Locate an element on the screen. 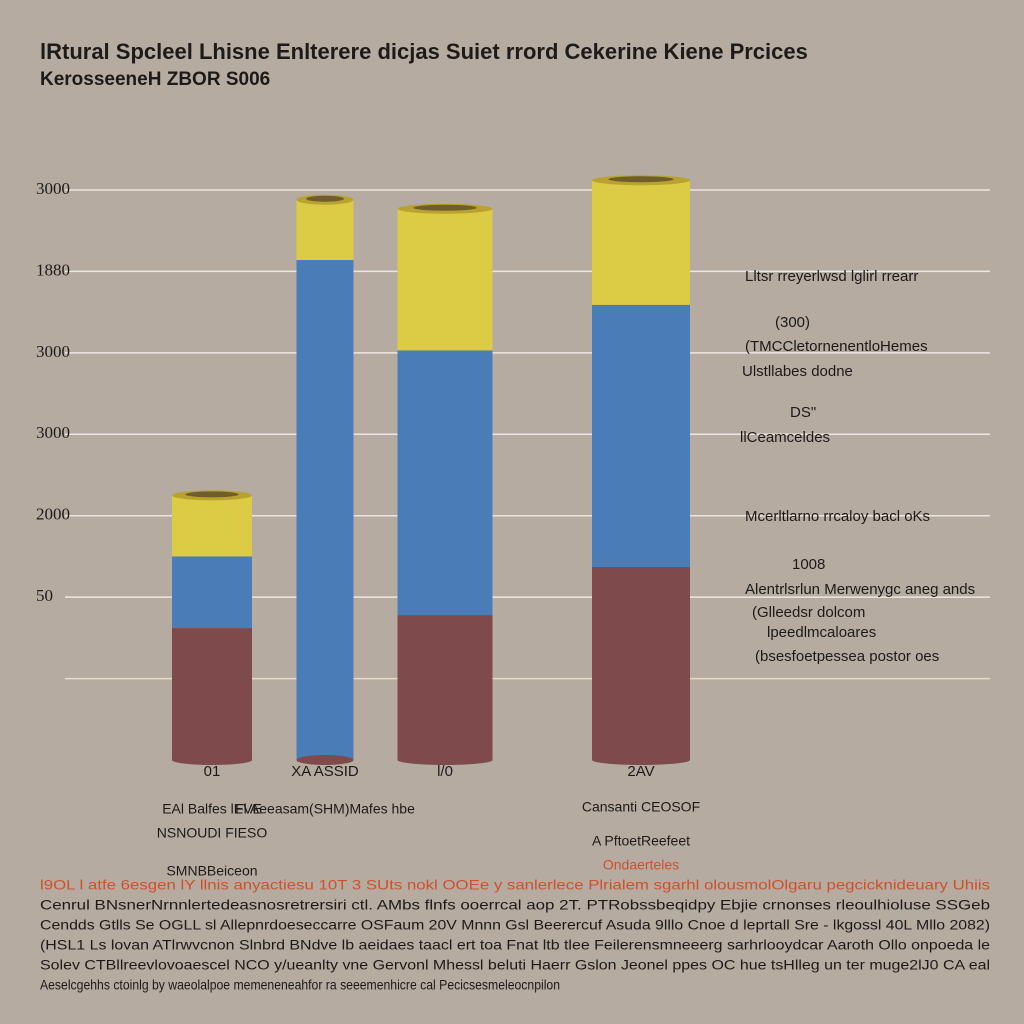 Image resolution: width=1024 pixels, height=1024 pixels. annotation: Lltsr rreyerlwsd lglirl rrearr is located at coordinates (831, 276).